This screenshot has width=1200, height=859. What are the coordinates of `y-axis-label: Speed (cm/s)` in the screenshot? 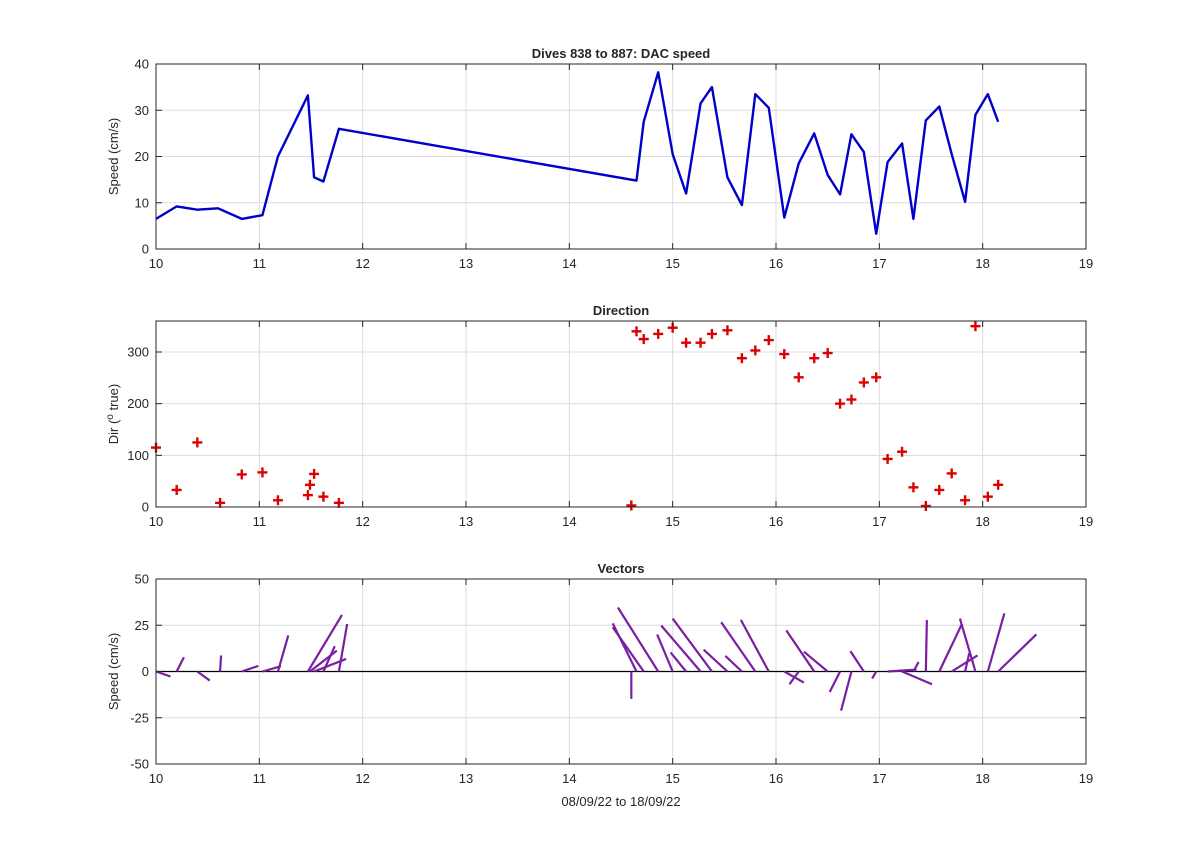 It's located at (113, 156).